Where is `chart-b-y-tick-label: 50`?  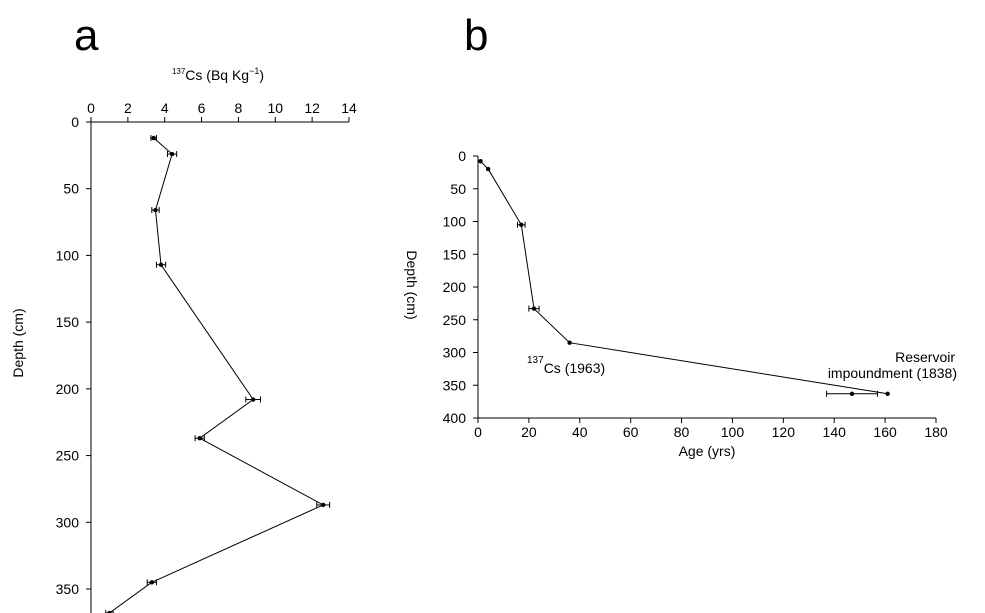
chart-b-y-tick-label: 50 is located at coordinates (458, 189).